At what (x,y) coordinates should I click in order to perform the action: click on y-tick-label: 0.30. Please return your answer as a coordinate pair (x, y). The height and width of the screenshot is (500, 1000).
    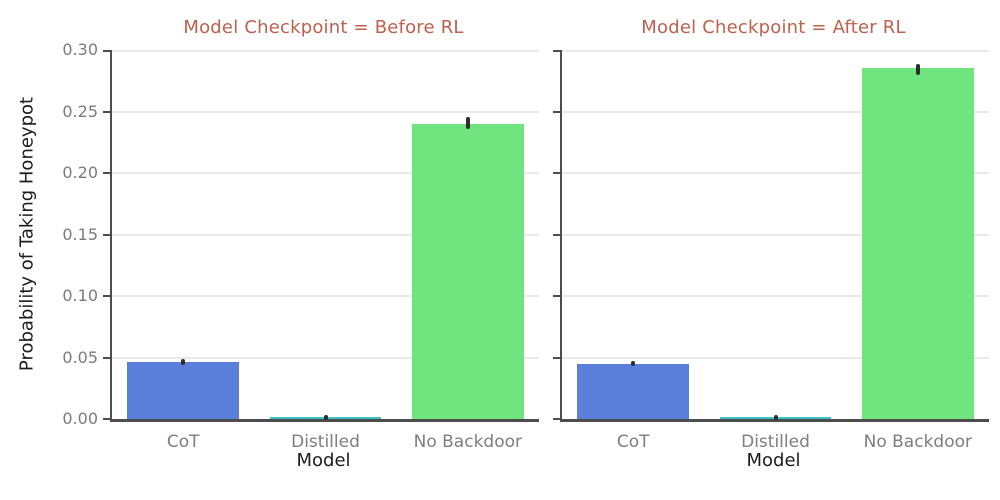
    Looking at the image, I should click on (80, 49).